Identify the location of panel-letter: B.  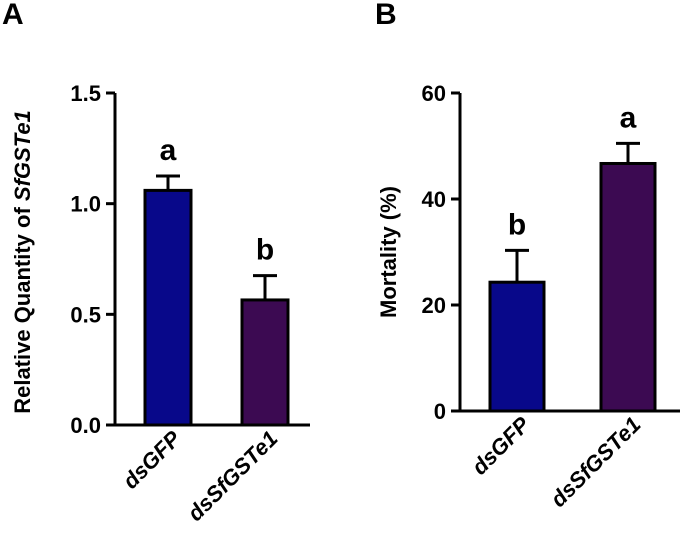
(386, 15).